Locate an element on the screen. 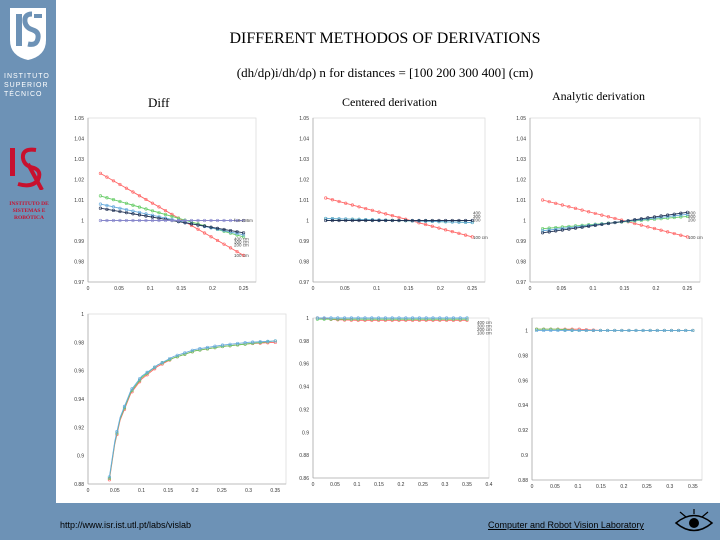 This screenshot has width=720, height=540. x-tick-label: 0.2 is located at coordinates (440, 289).